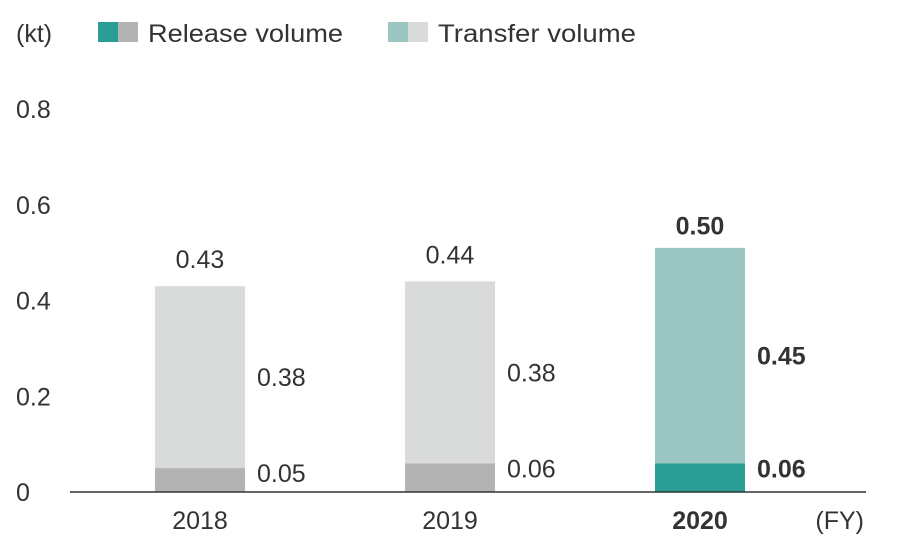 The width and height of the screenshot is (920, 552). Describe the element at coordinates (245, 34) in the screenshot. I see `legend-label: Release volume` at that location.